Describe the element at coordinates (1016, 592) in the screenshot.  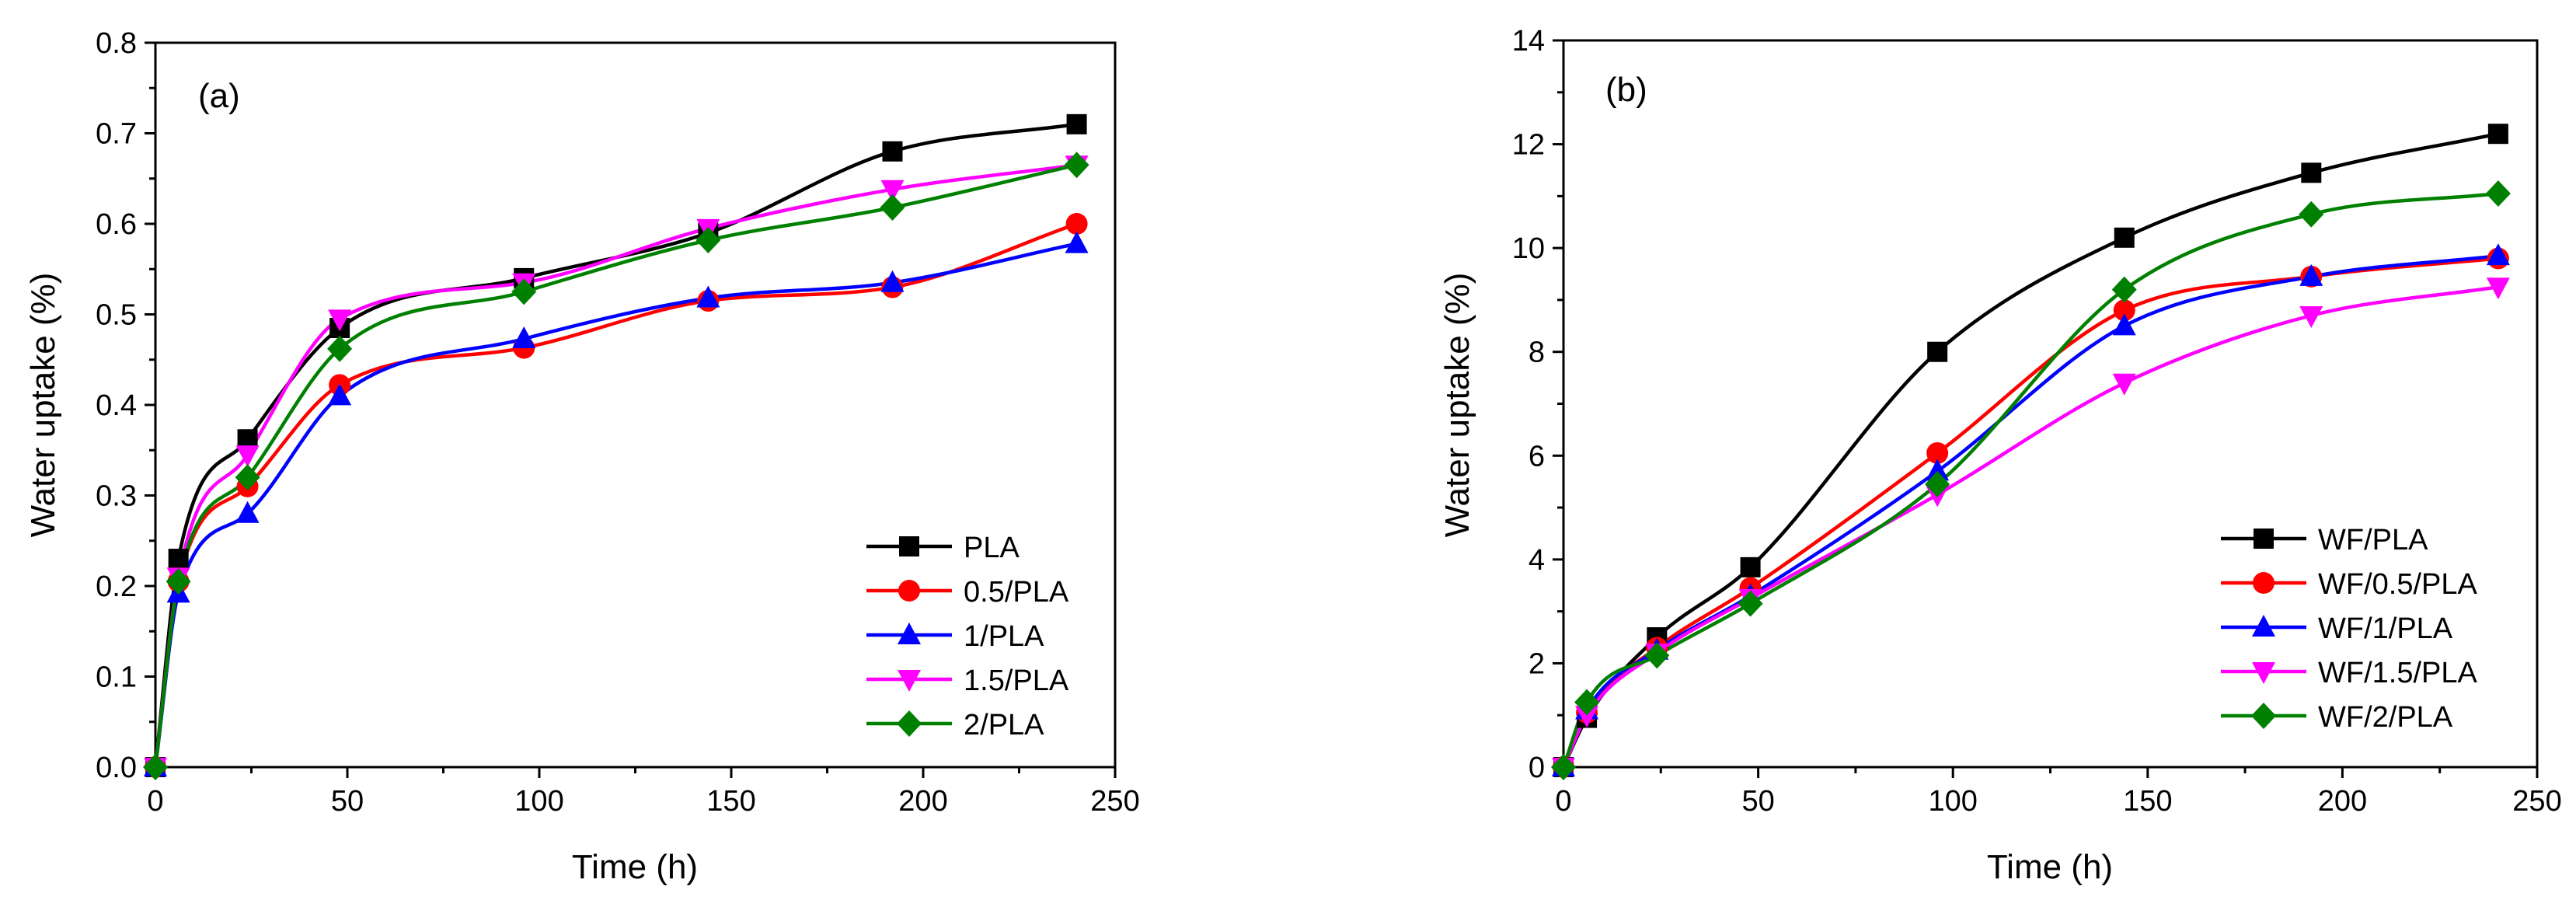
I see `legend-label: 0.5/PLA` at that location.